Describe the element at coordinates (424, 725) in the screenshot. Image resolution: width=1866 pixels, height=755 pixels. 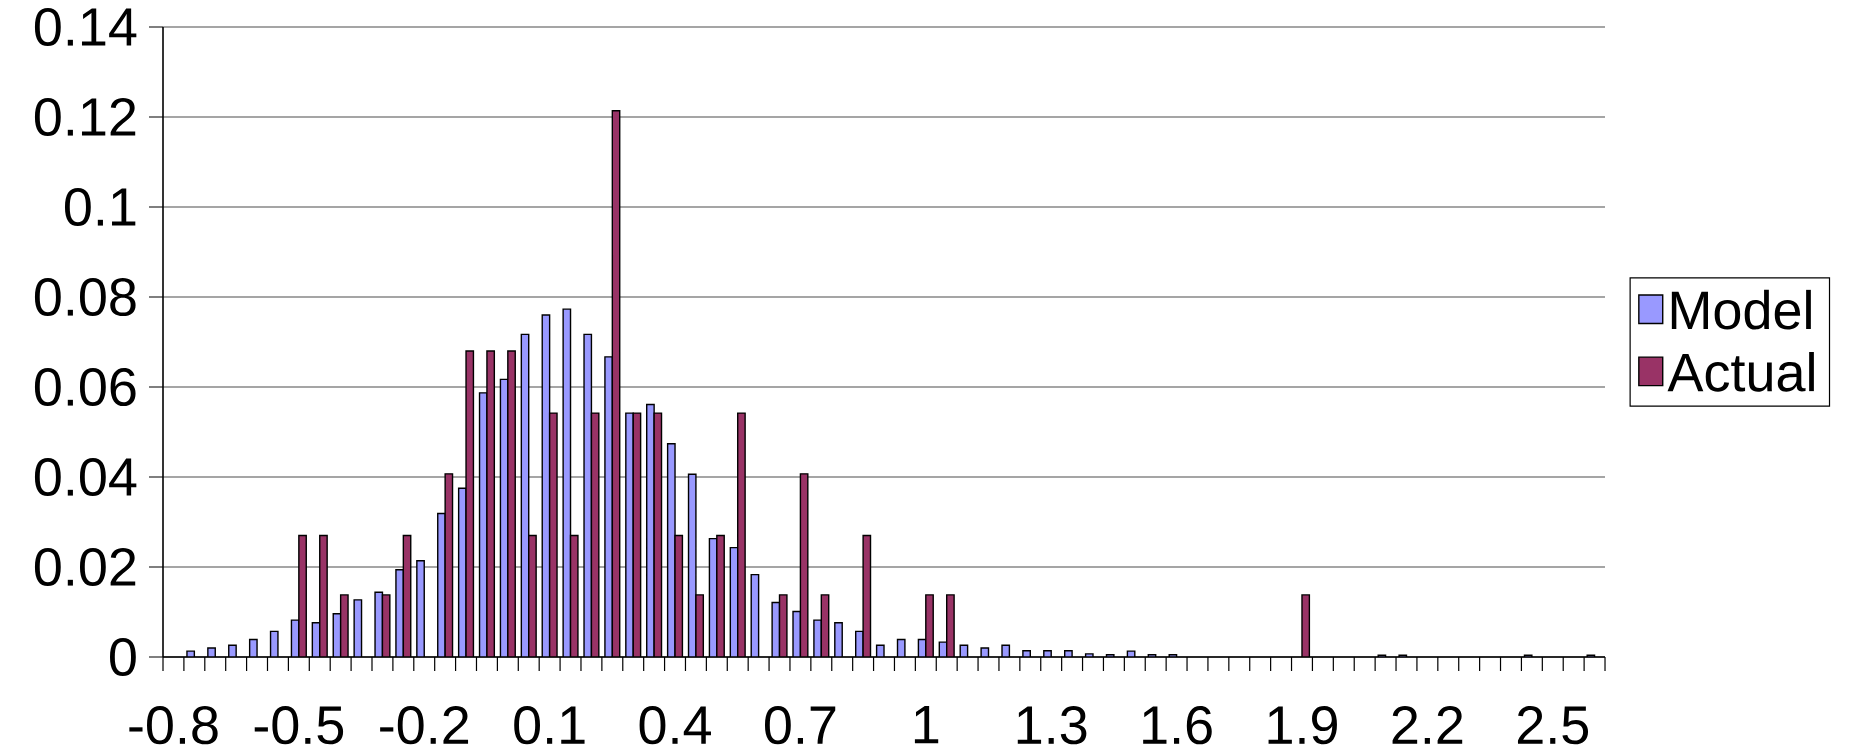
I see `x-tick-label: -0.2` at that location.